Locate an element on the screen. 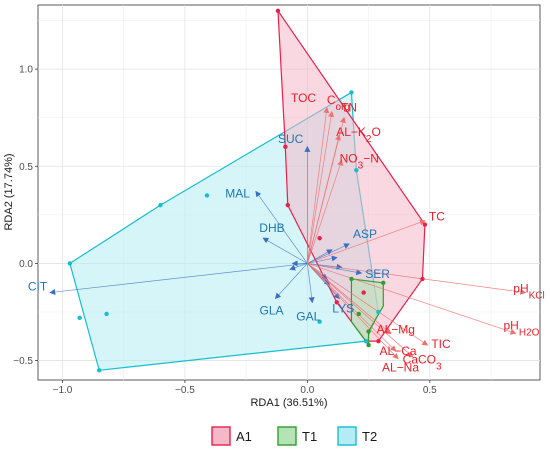 This screenshot has width=550, height=450. y-axis-title: RDA2 (17.74%) is located at coordinates (9, 191).